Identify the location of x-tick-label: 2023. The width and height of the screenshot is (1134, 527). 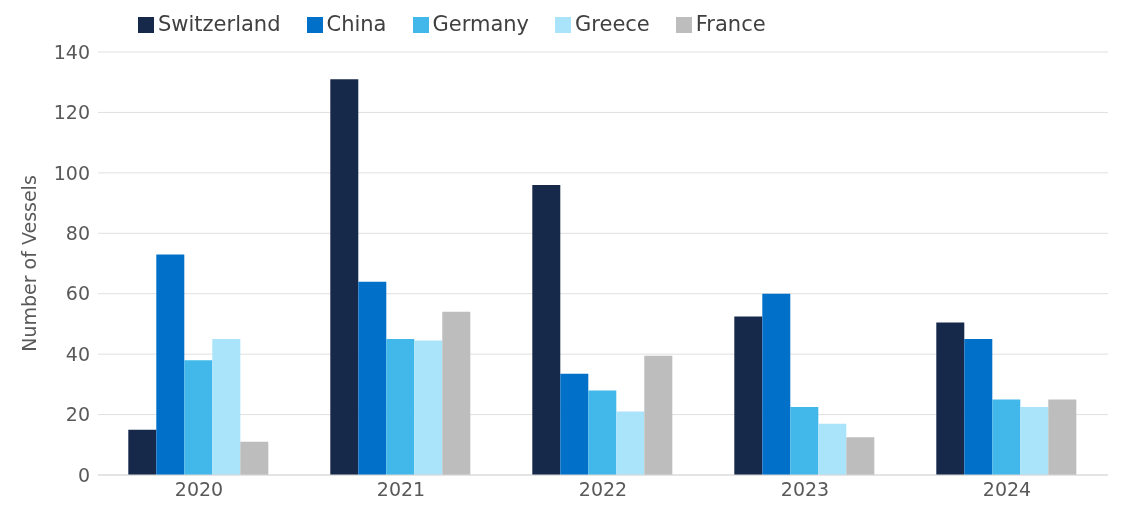
(805, 489).